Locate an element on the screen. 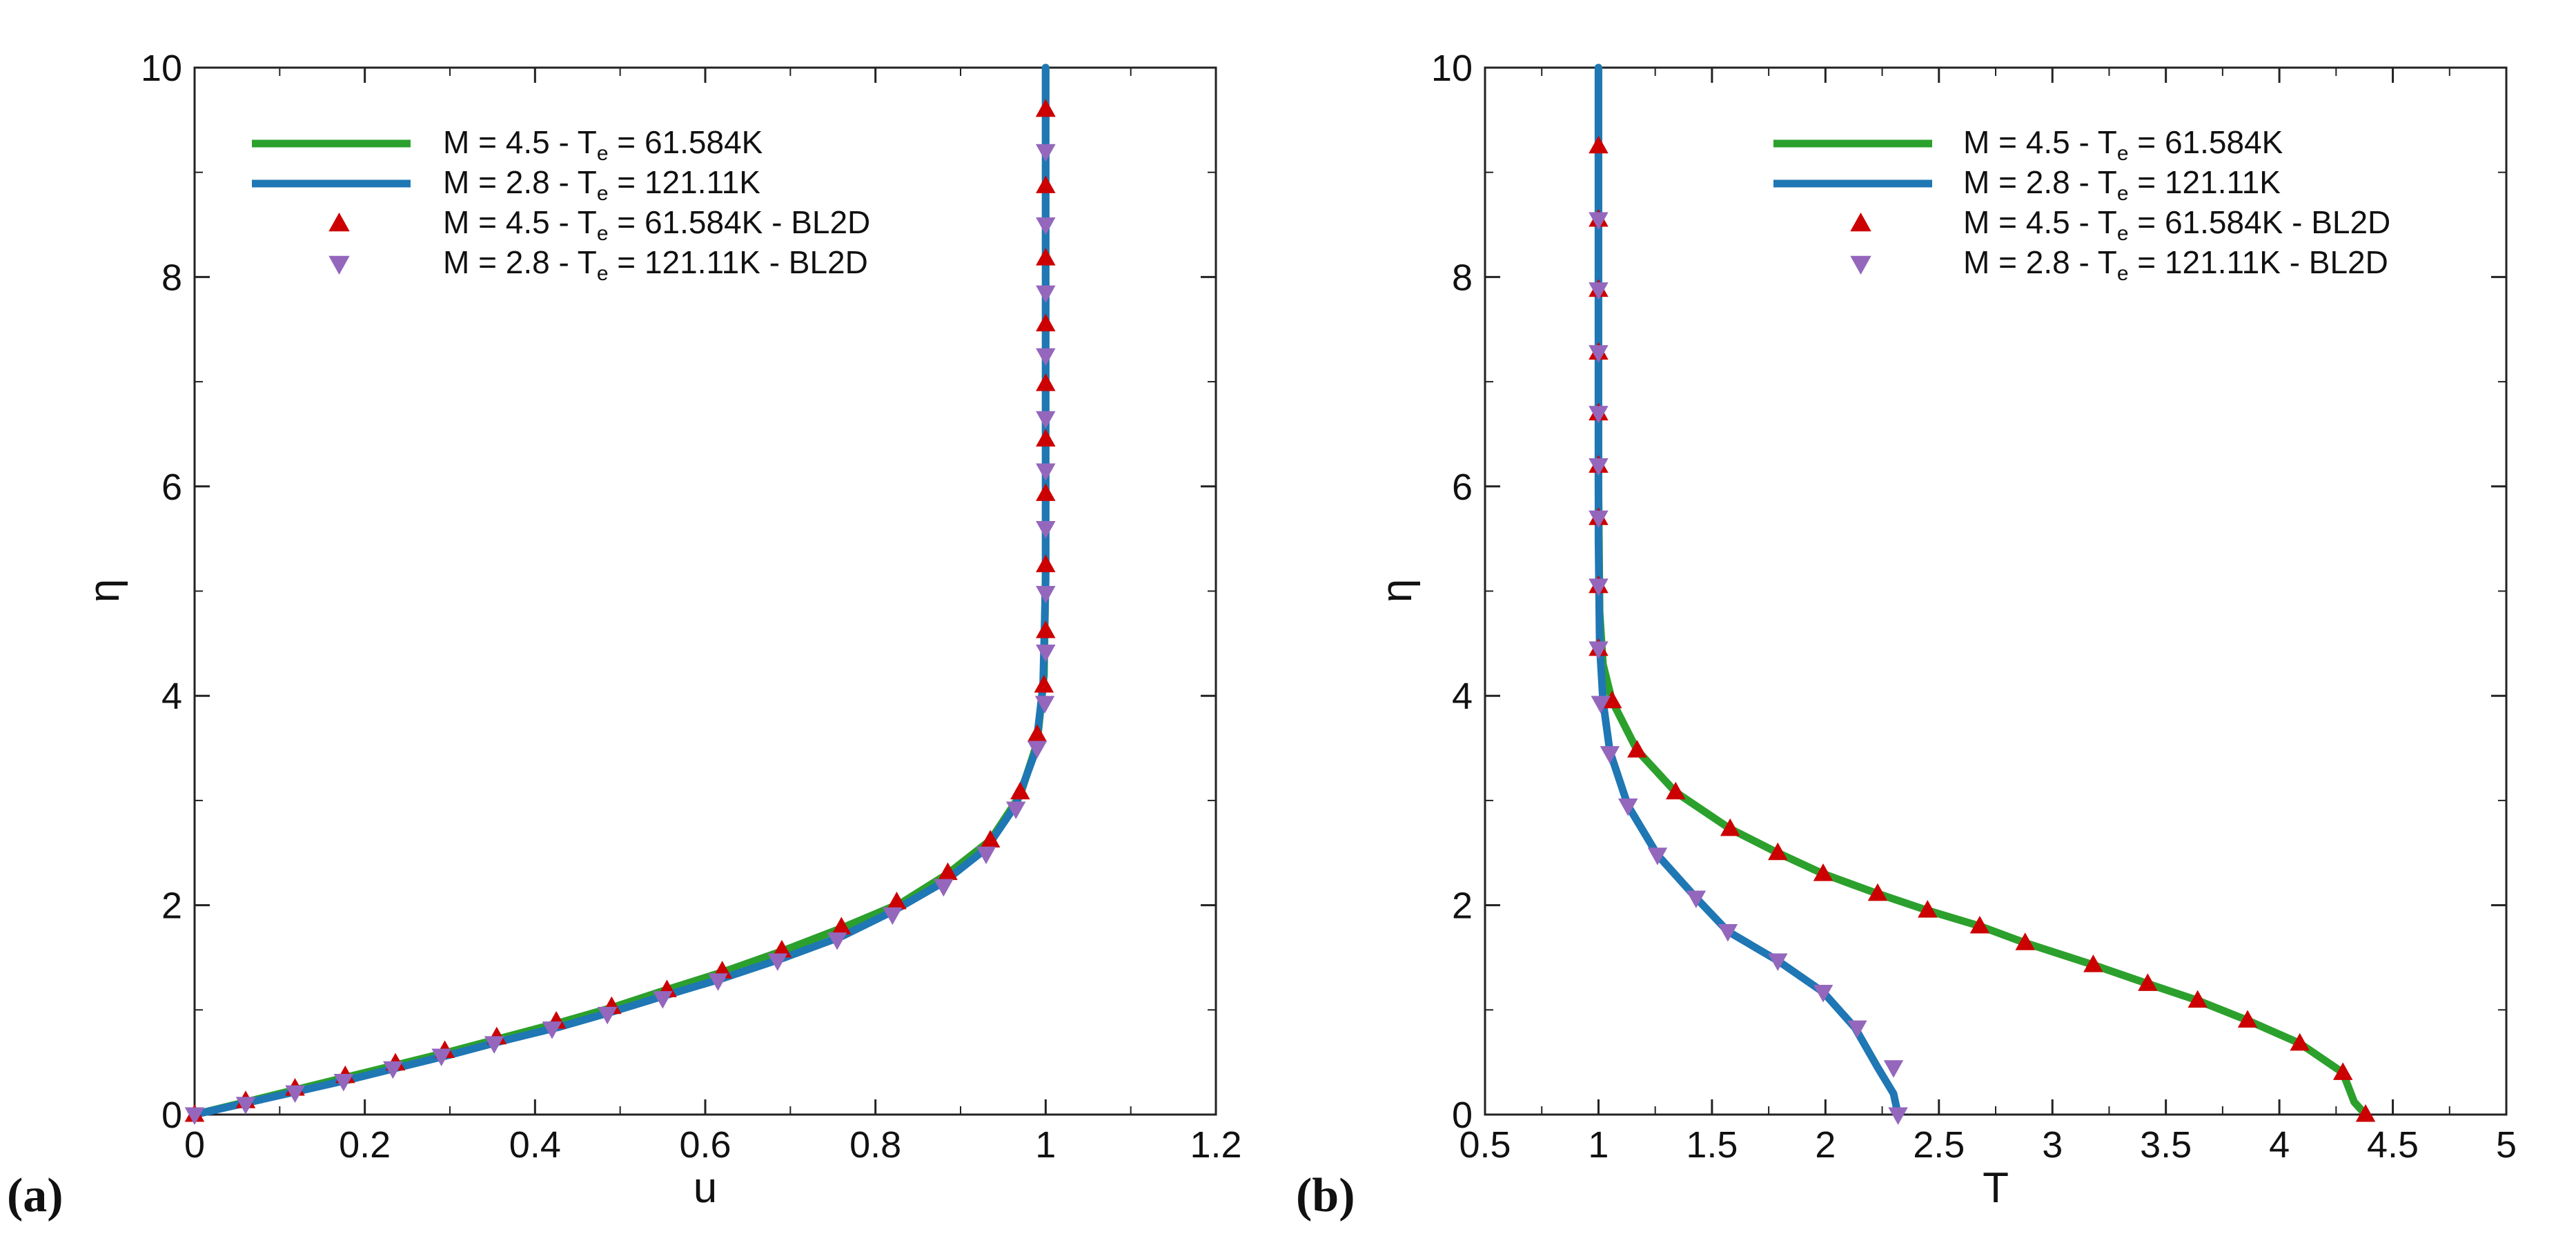 The height and width of the screenshot is (1245, 2576). panel-a-x-tick-label: 0.6 is located at coordinates (705, 1145).